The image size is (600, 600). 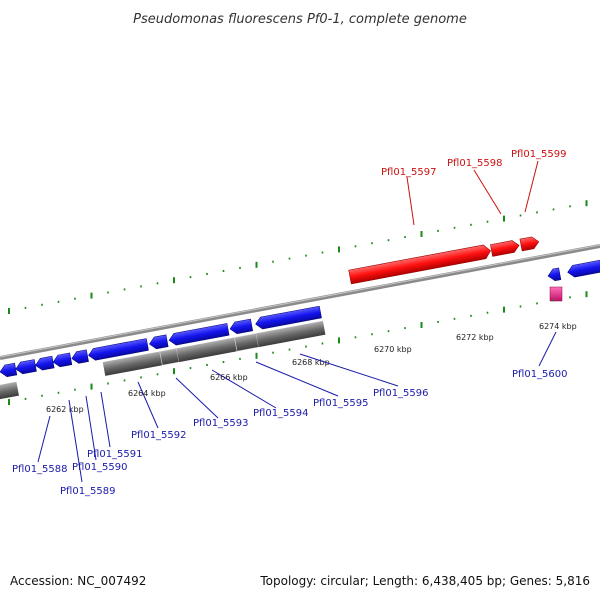 What do you see at coordinates (100, 467) in the screenshot?
I see `label-pfl01-5590: Pfl01_5590` at bounding box center [100, 467].